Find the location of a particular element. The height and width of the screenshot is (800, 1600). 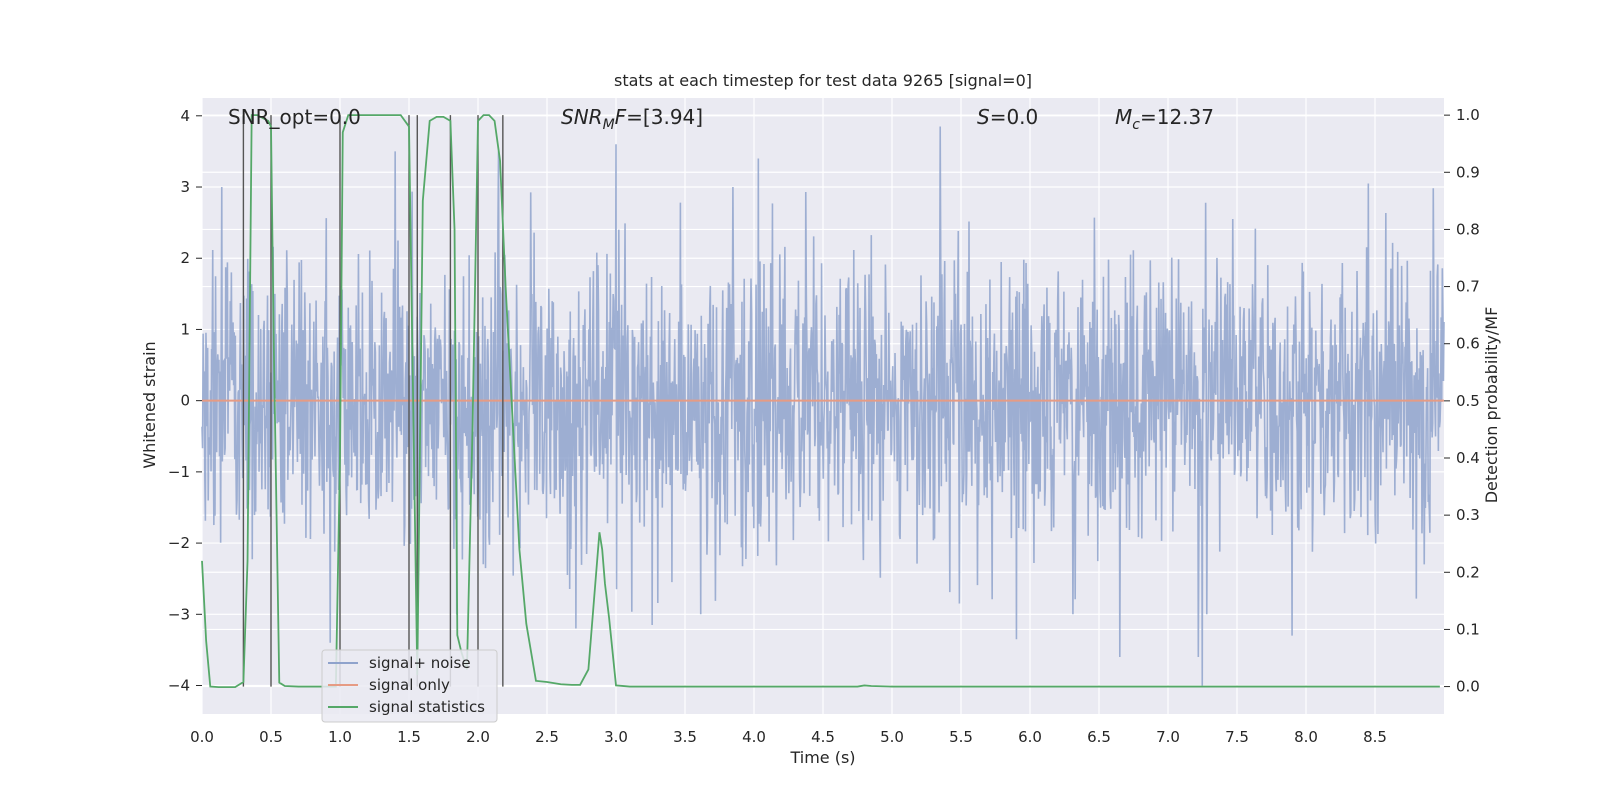

mc-symbol: M is located at coordinates (1123, 117).